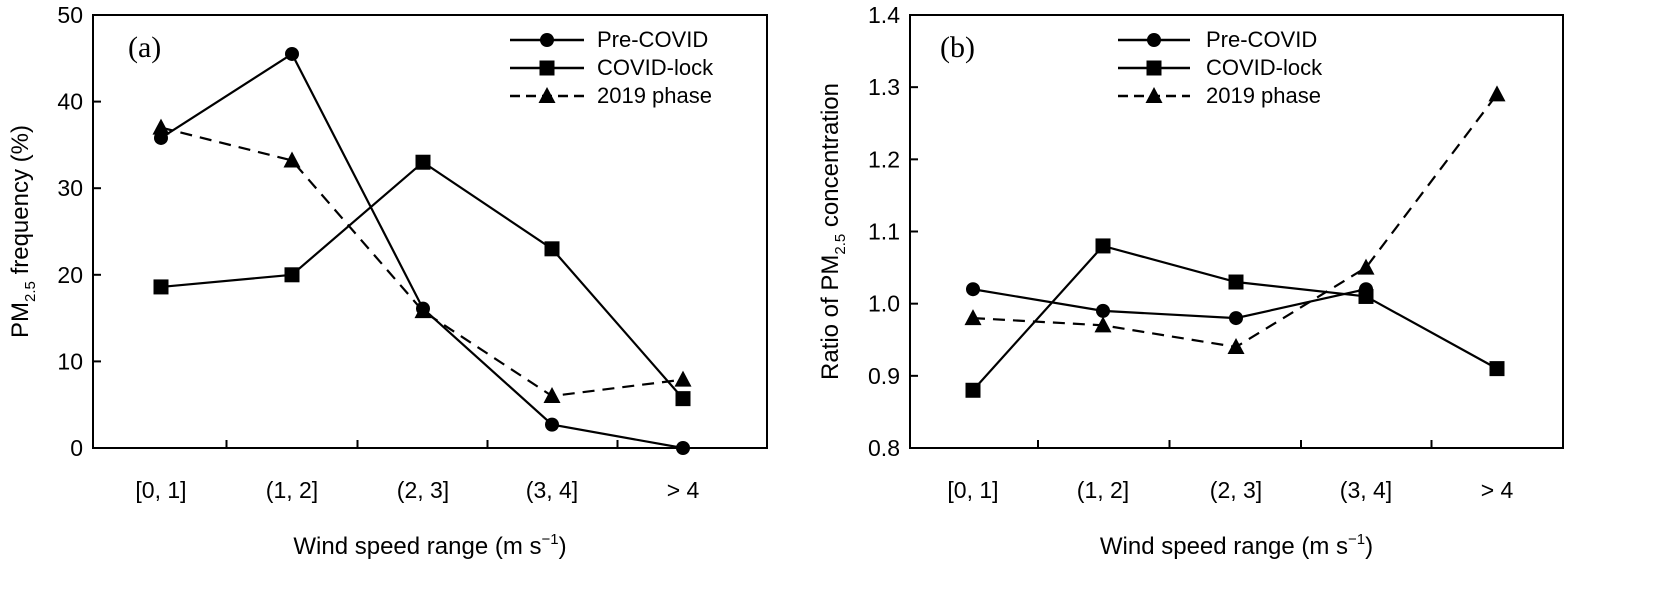 This screenshot has width=1660, height=590. Describe the element at coordinates (884, 232) in the screenshot. I see `y-tick-label: 1.1` at that location.